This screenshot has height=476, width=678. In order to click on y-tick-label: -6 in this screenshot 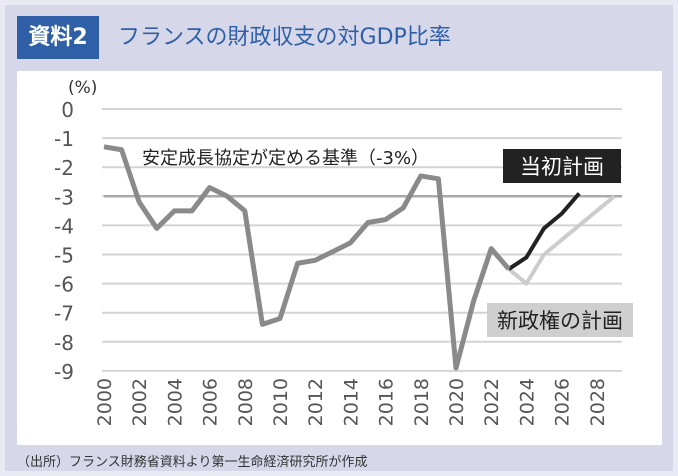, I will do `click(64, 285)`.